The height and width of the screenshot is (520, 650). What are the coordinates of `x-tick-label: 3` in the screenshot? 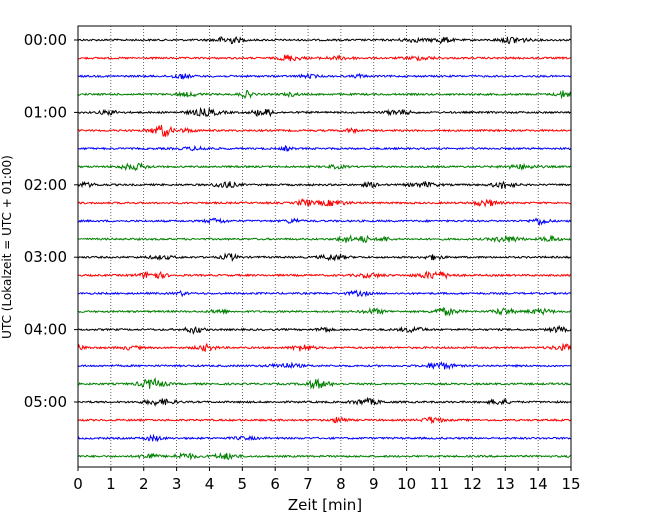 It's located at (177, 484).